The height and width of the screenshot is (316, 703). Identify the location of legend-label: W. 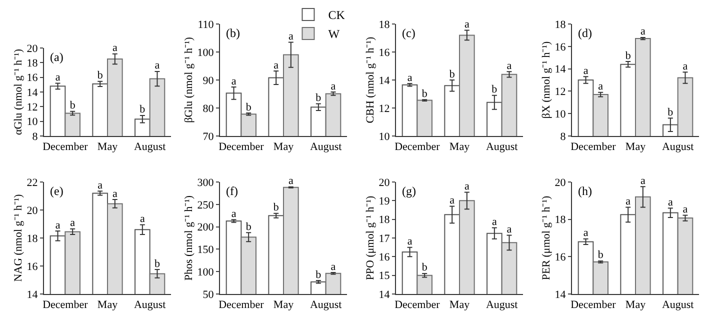
(334, 34).